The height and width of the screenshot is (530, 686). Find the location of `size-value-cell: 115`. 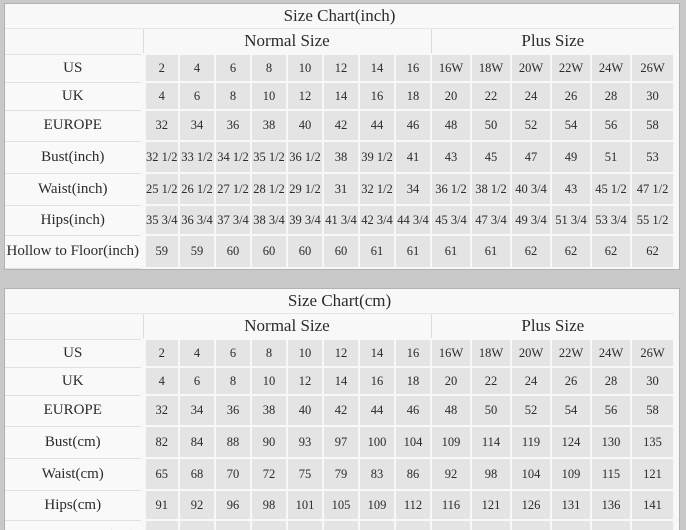

size-value-cell: 115 is located at coordinates (611, 474).